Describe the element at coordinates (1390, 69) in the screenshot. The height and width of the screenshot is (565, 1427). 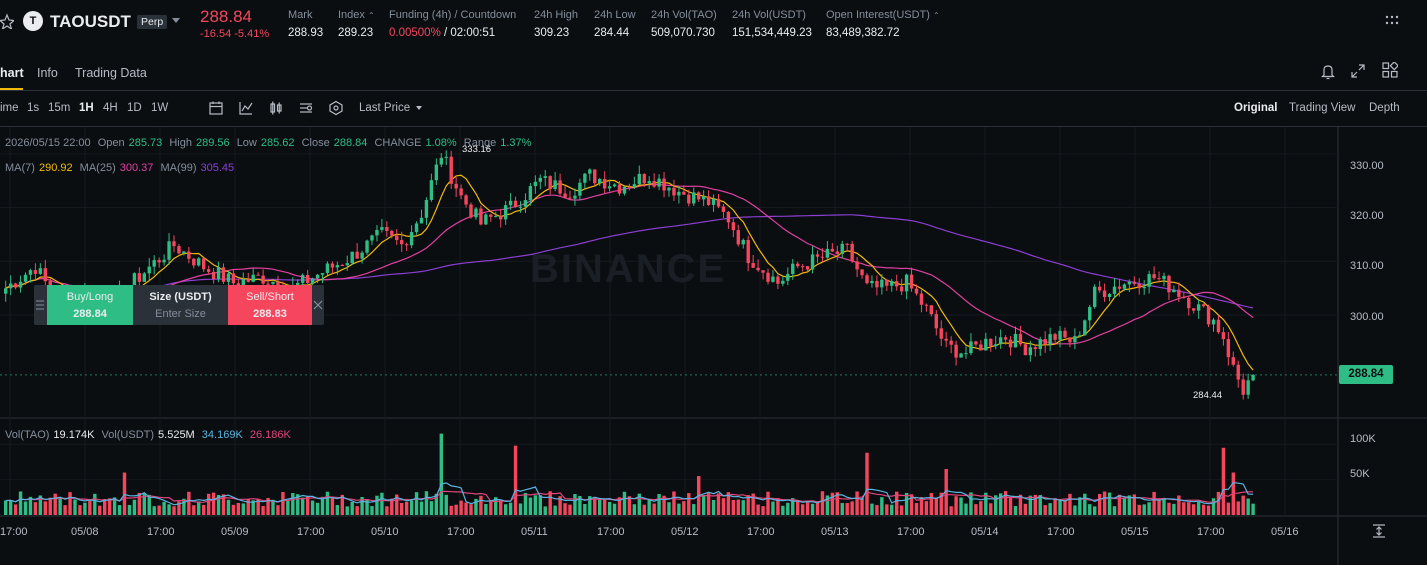
I see `layout-grid-icon` at that location.